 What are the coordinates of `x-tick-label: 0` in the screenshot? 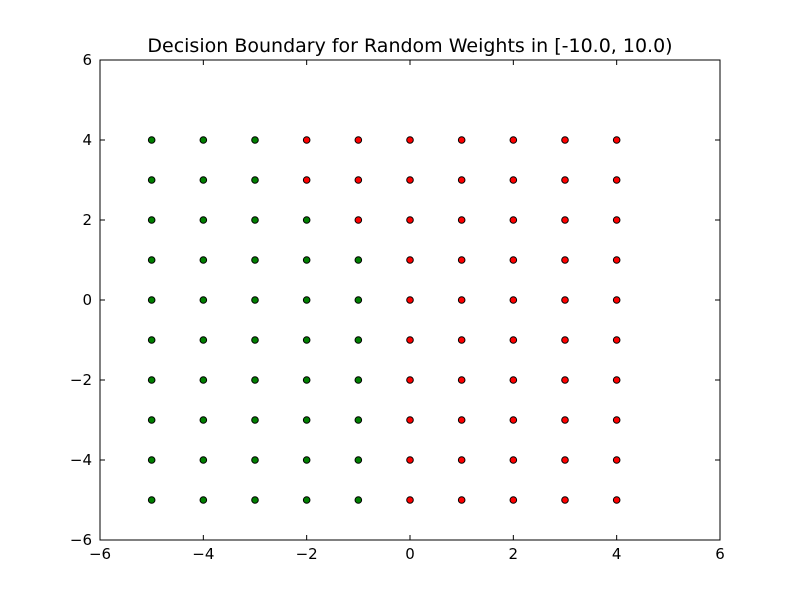 It's located at (410, 554).